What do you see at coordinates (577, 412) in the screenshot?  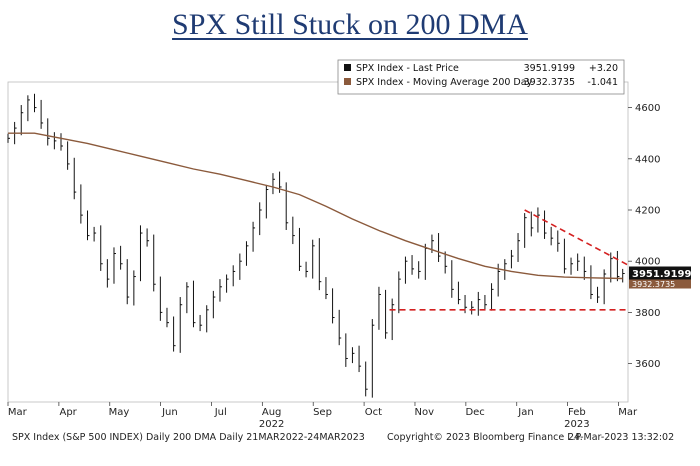 I see `x-tick-label: Feb` at bounding box center [577, 412].